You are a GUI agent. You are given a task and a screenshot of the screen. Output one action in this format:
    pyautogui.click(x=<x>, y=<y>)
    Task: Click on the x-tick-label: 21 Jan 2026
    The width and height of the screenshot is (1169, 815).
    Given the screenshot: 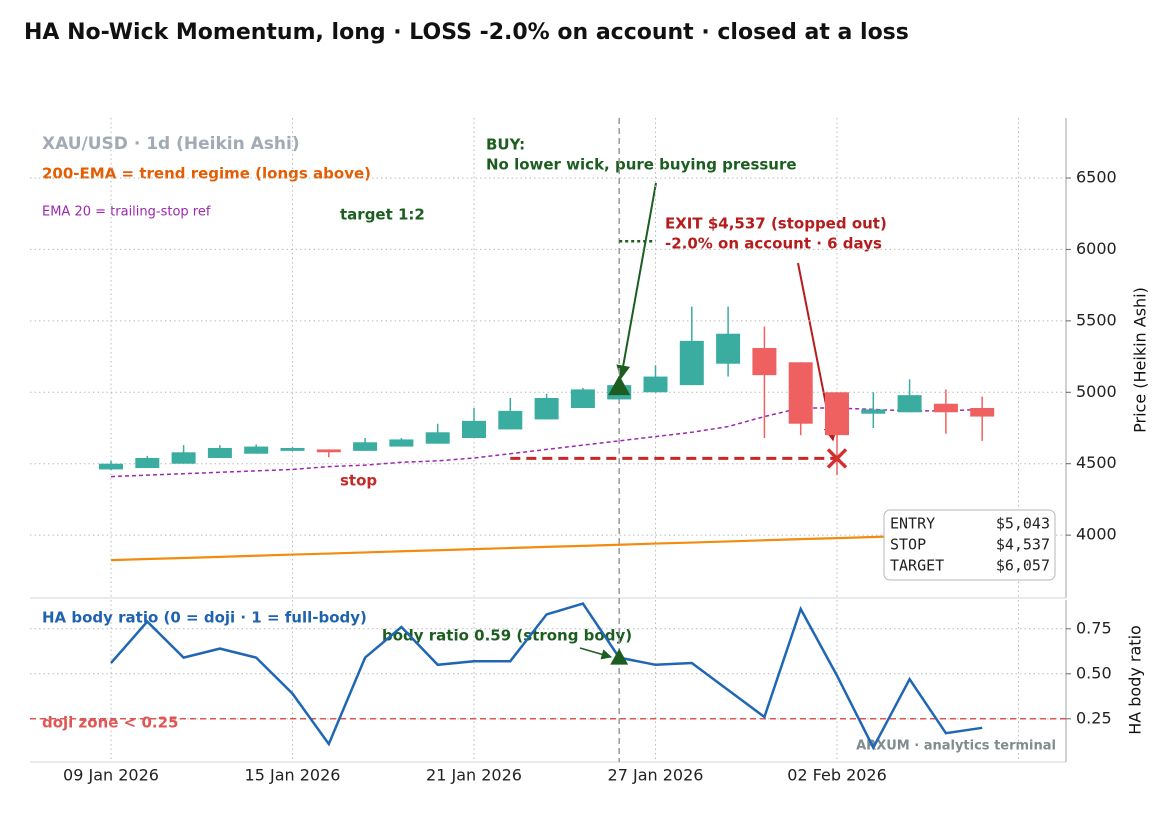 What is the action you would take?
    pyautogui.click(x=474, y=775)
    